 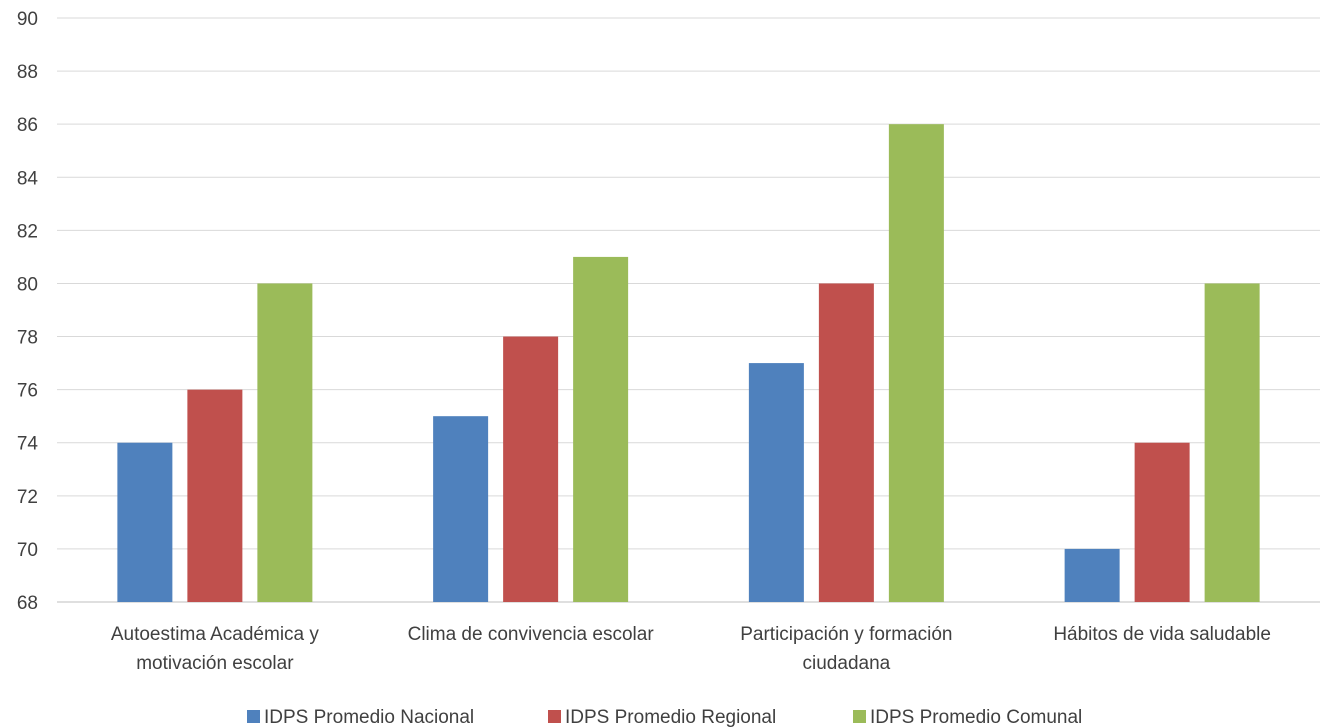 What do you see at coordinates (27, 125) in the screenshot?
I see `y-tick-label: 86` at bounding box center [27, 125].